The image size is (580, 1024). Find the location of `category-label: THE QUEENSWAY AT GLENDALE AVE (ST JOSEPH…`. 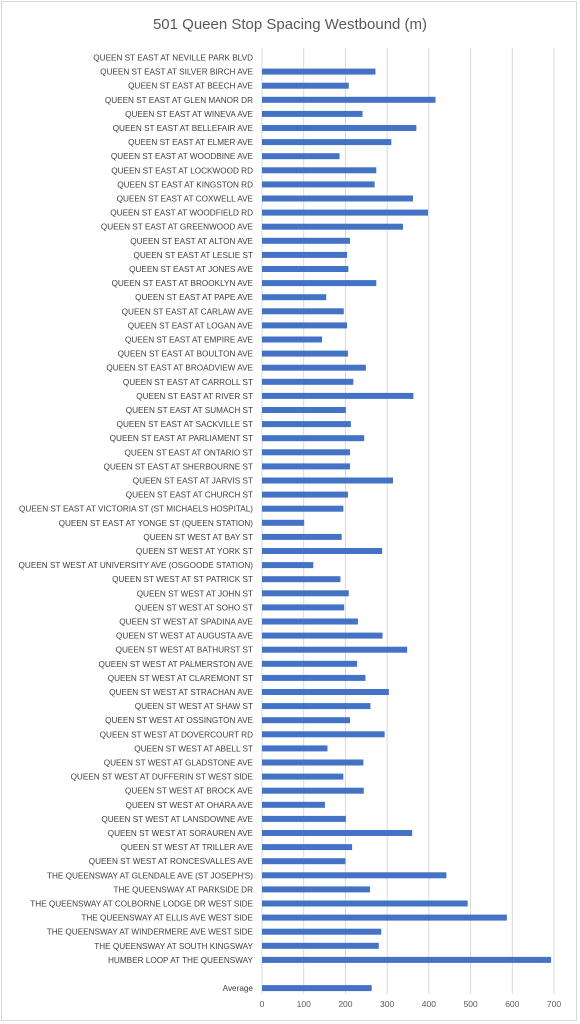

category-label: THE QUEENSWAY AT GLENDALE AVE (ST JOSEPH… is located at coordinates (150, 875).